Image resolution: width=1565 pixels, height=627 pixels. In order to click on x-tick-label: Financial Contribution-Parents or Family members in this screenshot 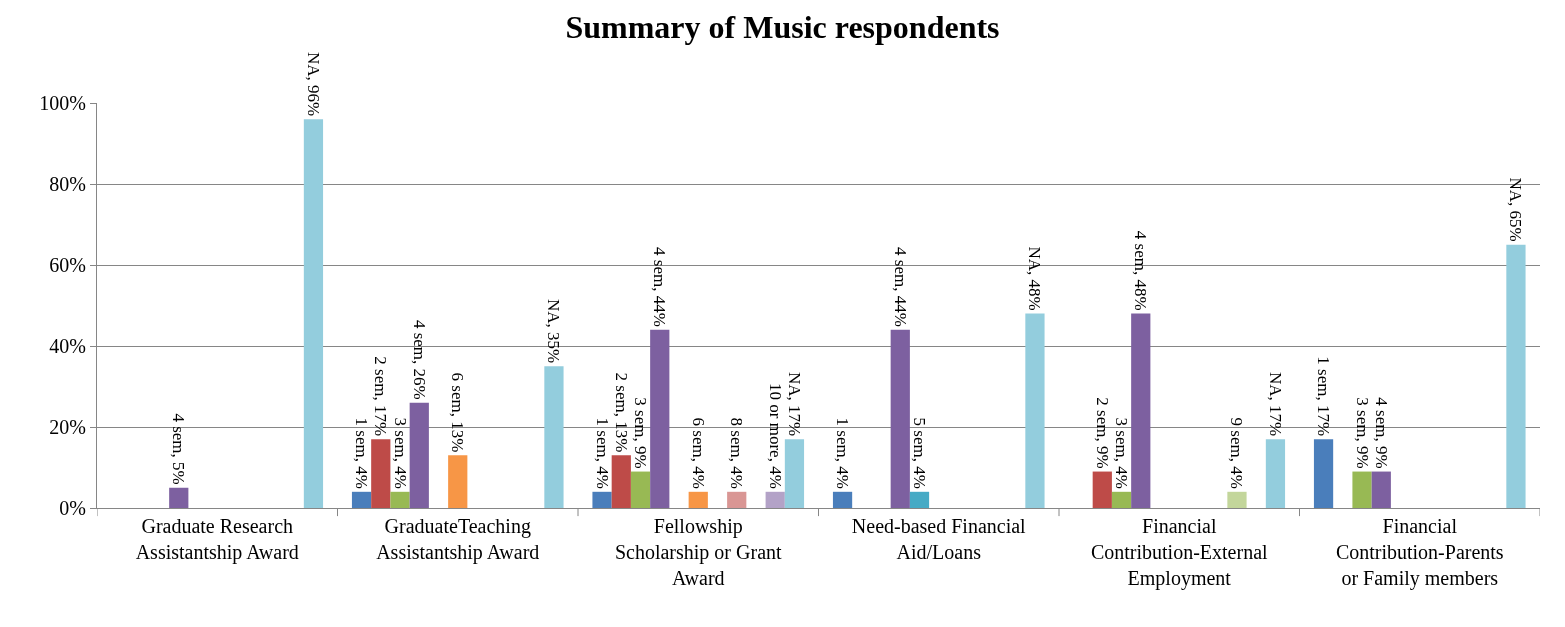, I will do `click(1419, 552)`.